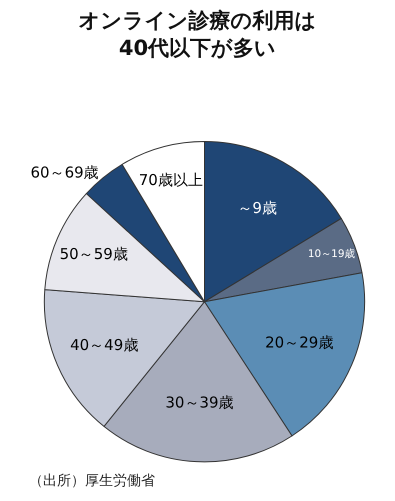  I want to click on text: （出所）厚生労働省, so click(92, 481).